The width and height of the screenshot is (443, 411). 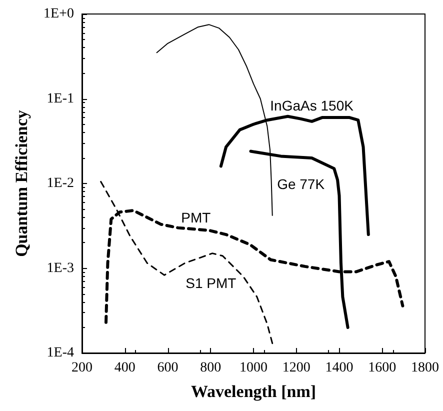 I want to click on y-tick-label: 1E+0, so click(x=59, y=14).